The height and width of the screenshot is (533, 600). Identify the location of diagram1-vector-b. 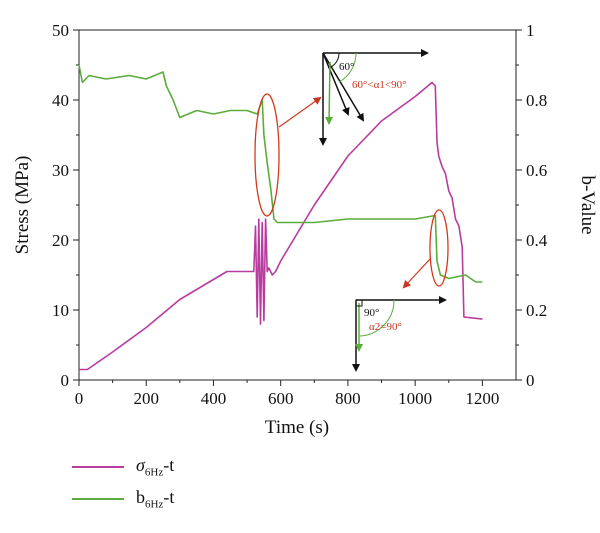
(336, 84).